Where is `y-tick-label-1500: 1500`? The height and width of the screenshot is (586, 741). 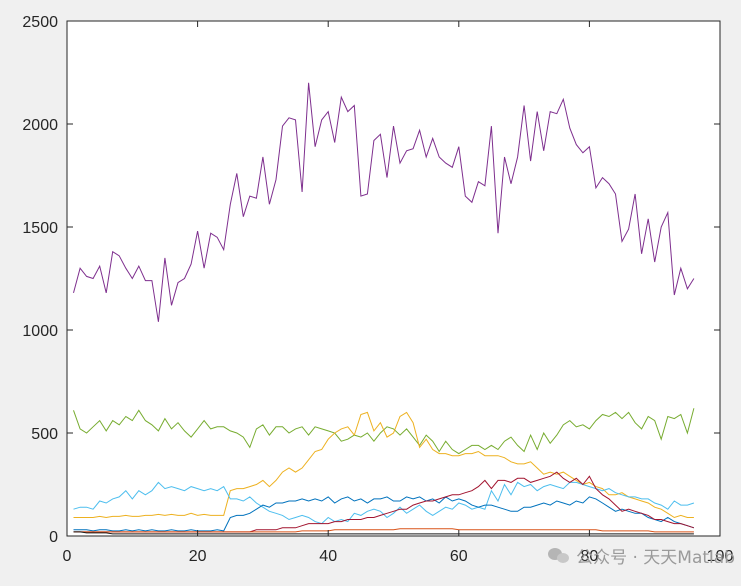
y-tick-label-1500: 1500 is located at coordinates (40, 228).